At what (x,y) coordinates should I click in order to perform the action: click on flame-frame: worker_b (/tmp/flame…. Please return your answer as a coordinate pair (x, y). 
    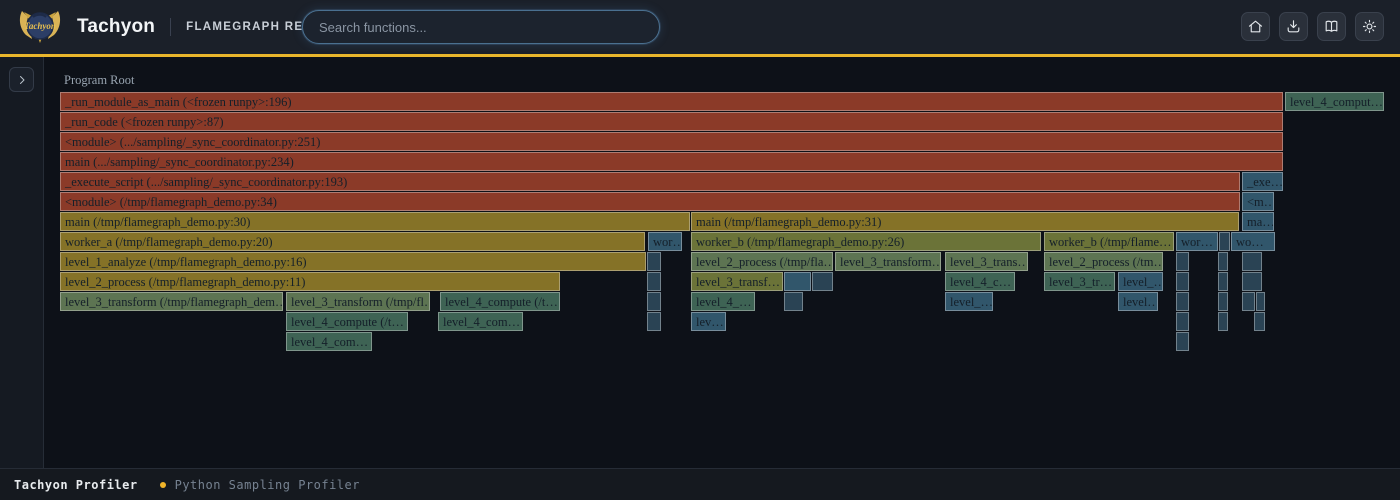
    Looking at the image, I should click on (1109, 241).